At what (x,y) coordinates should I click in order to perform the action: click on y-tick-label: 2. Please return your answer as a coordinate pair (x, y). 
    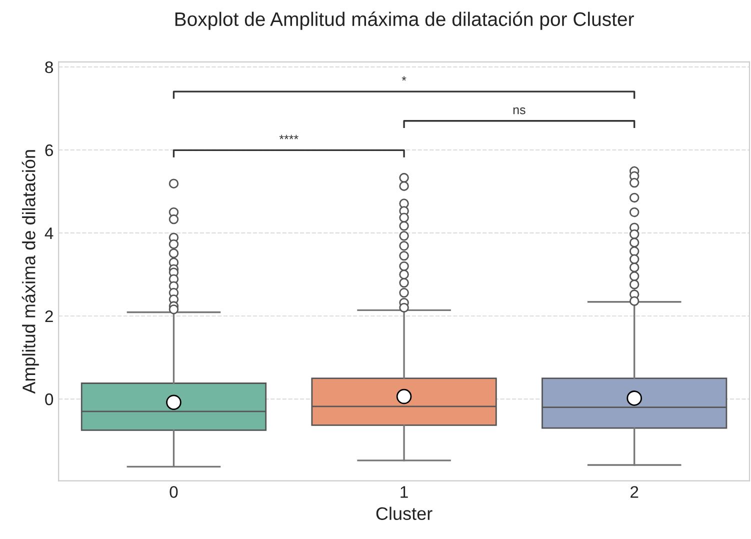
    Looking at the image, I should click on (49, 316).